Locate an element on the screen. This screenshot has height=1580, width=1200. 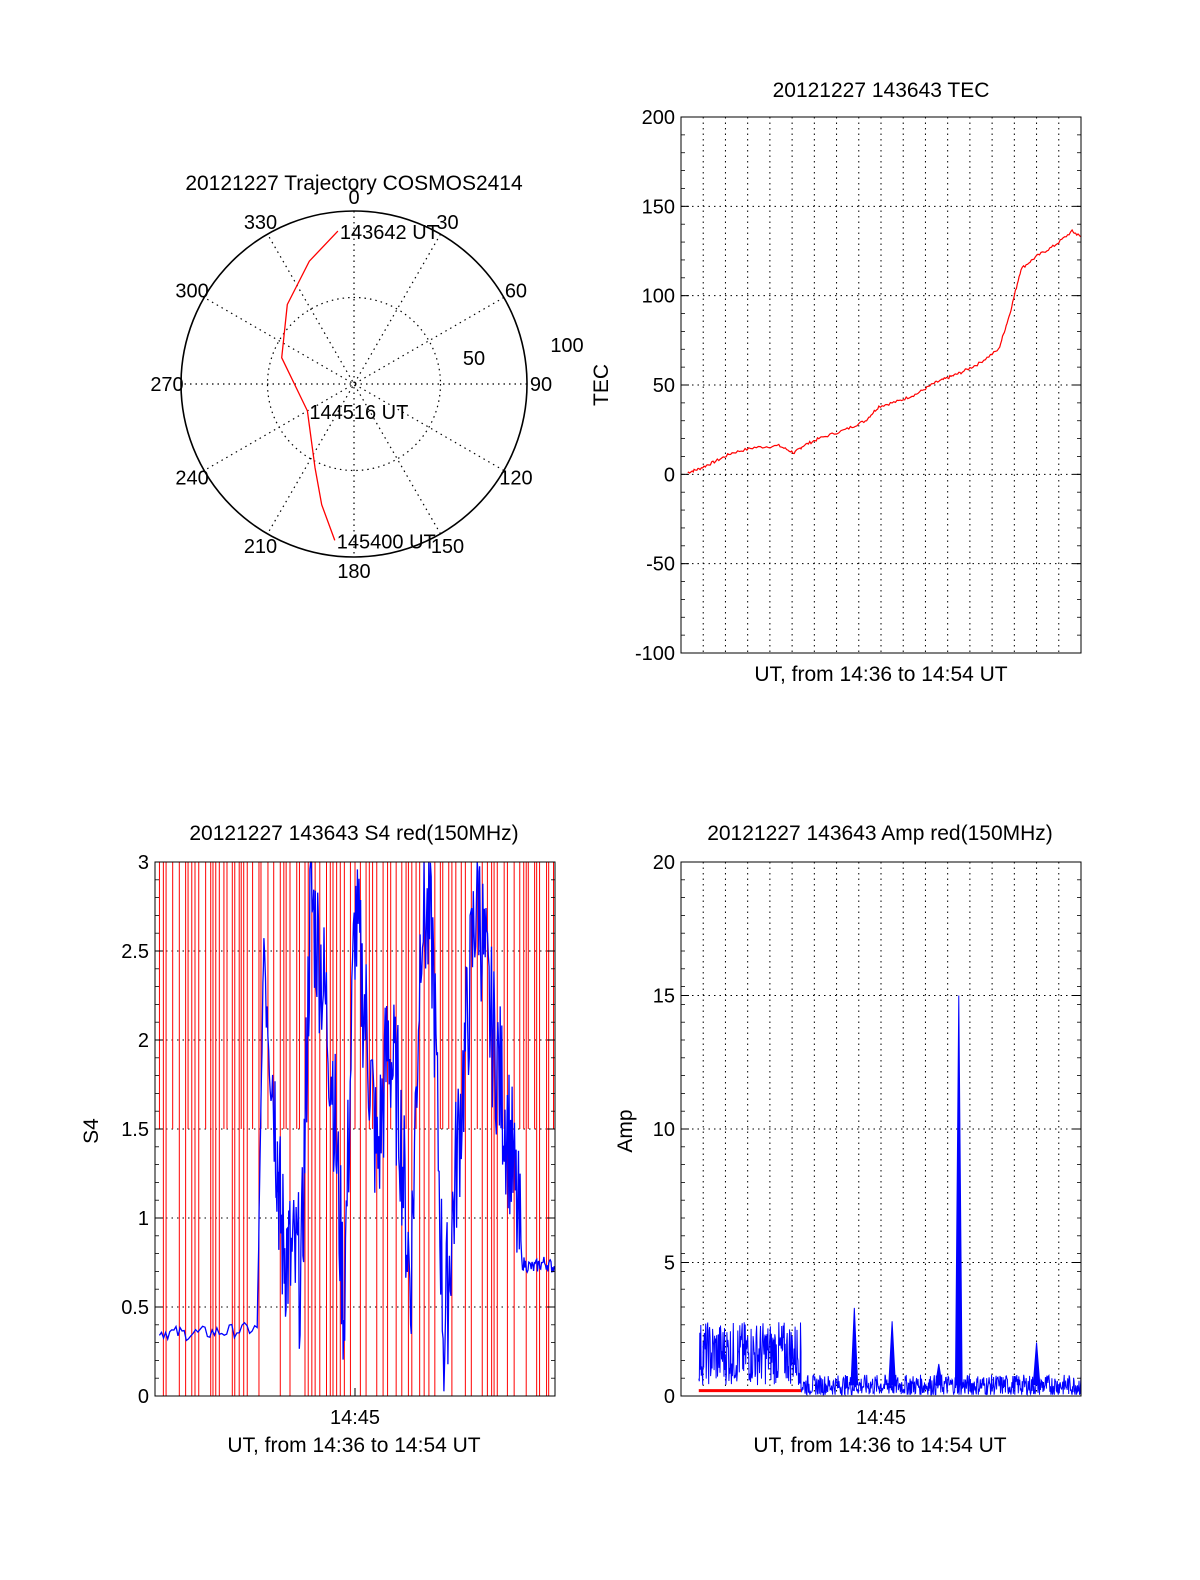
tec-xlabel: UT, from 14:36 to 14:54 UT is located at coordinates (880, 674).